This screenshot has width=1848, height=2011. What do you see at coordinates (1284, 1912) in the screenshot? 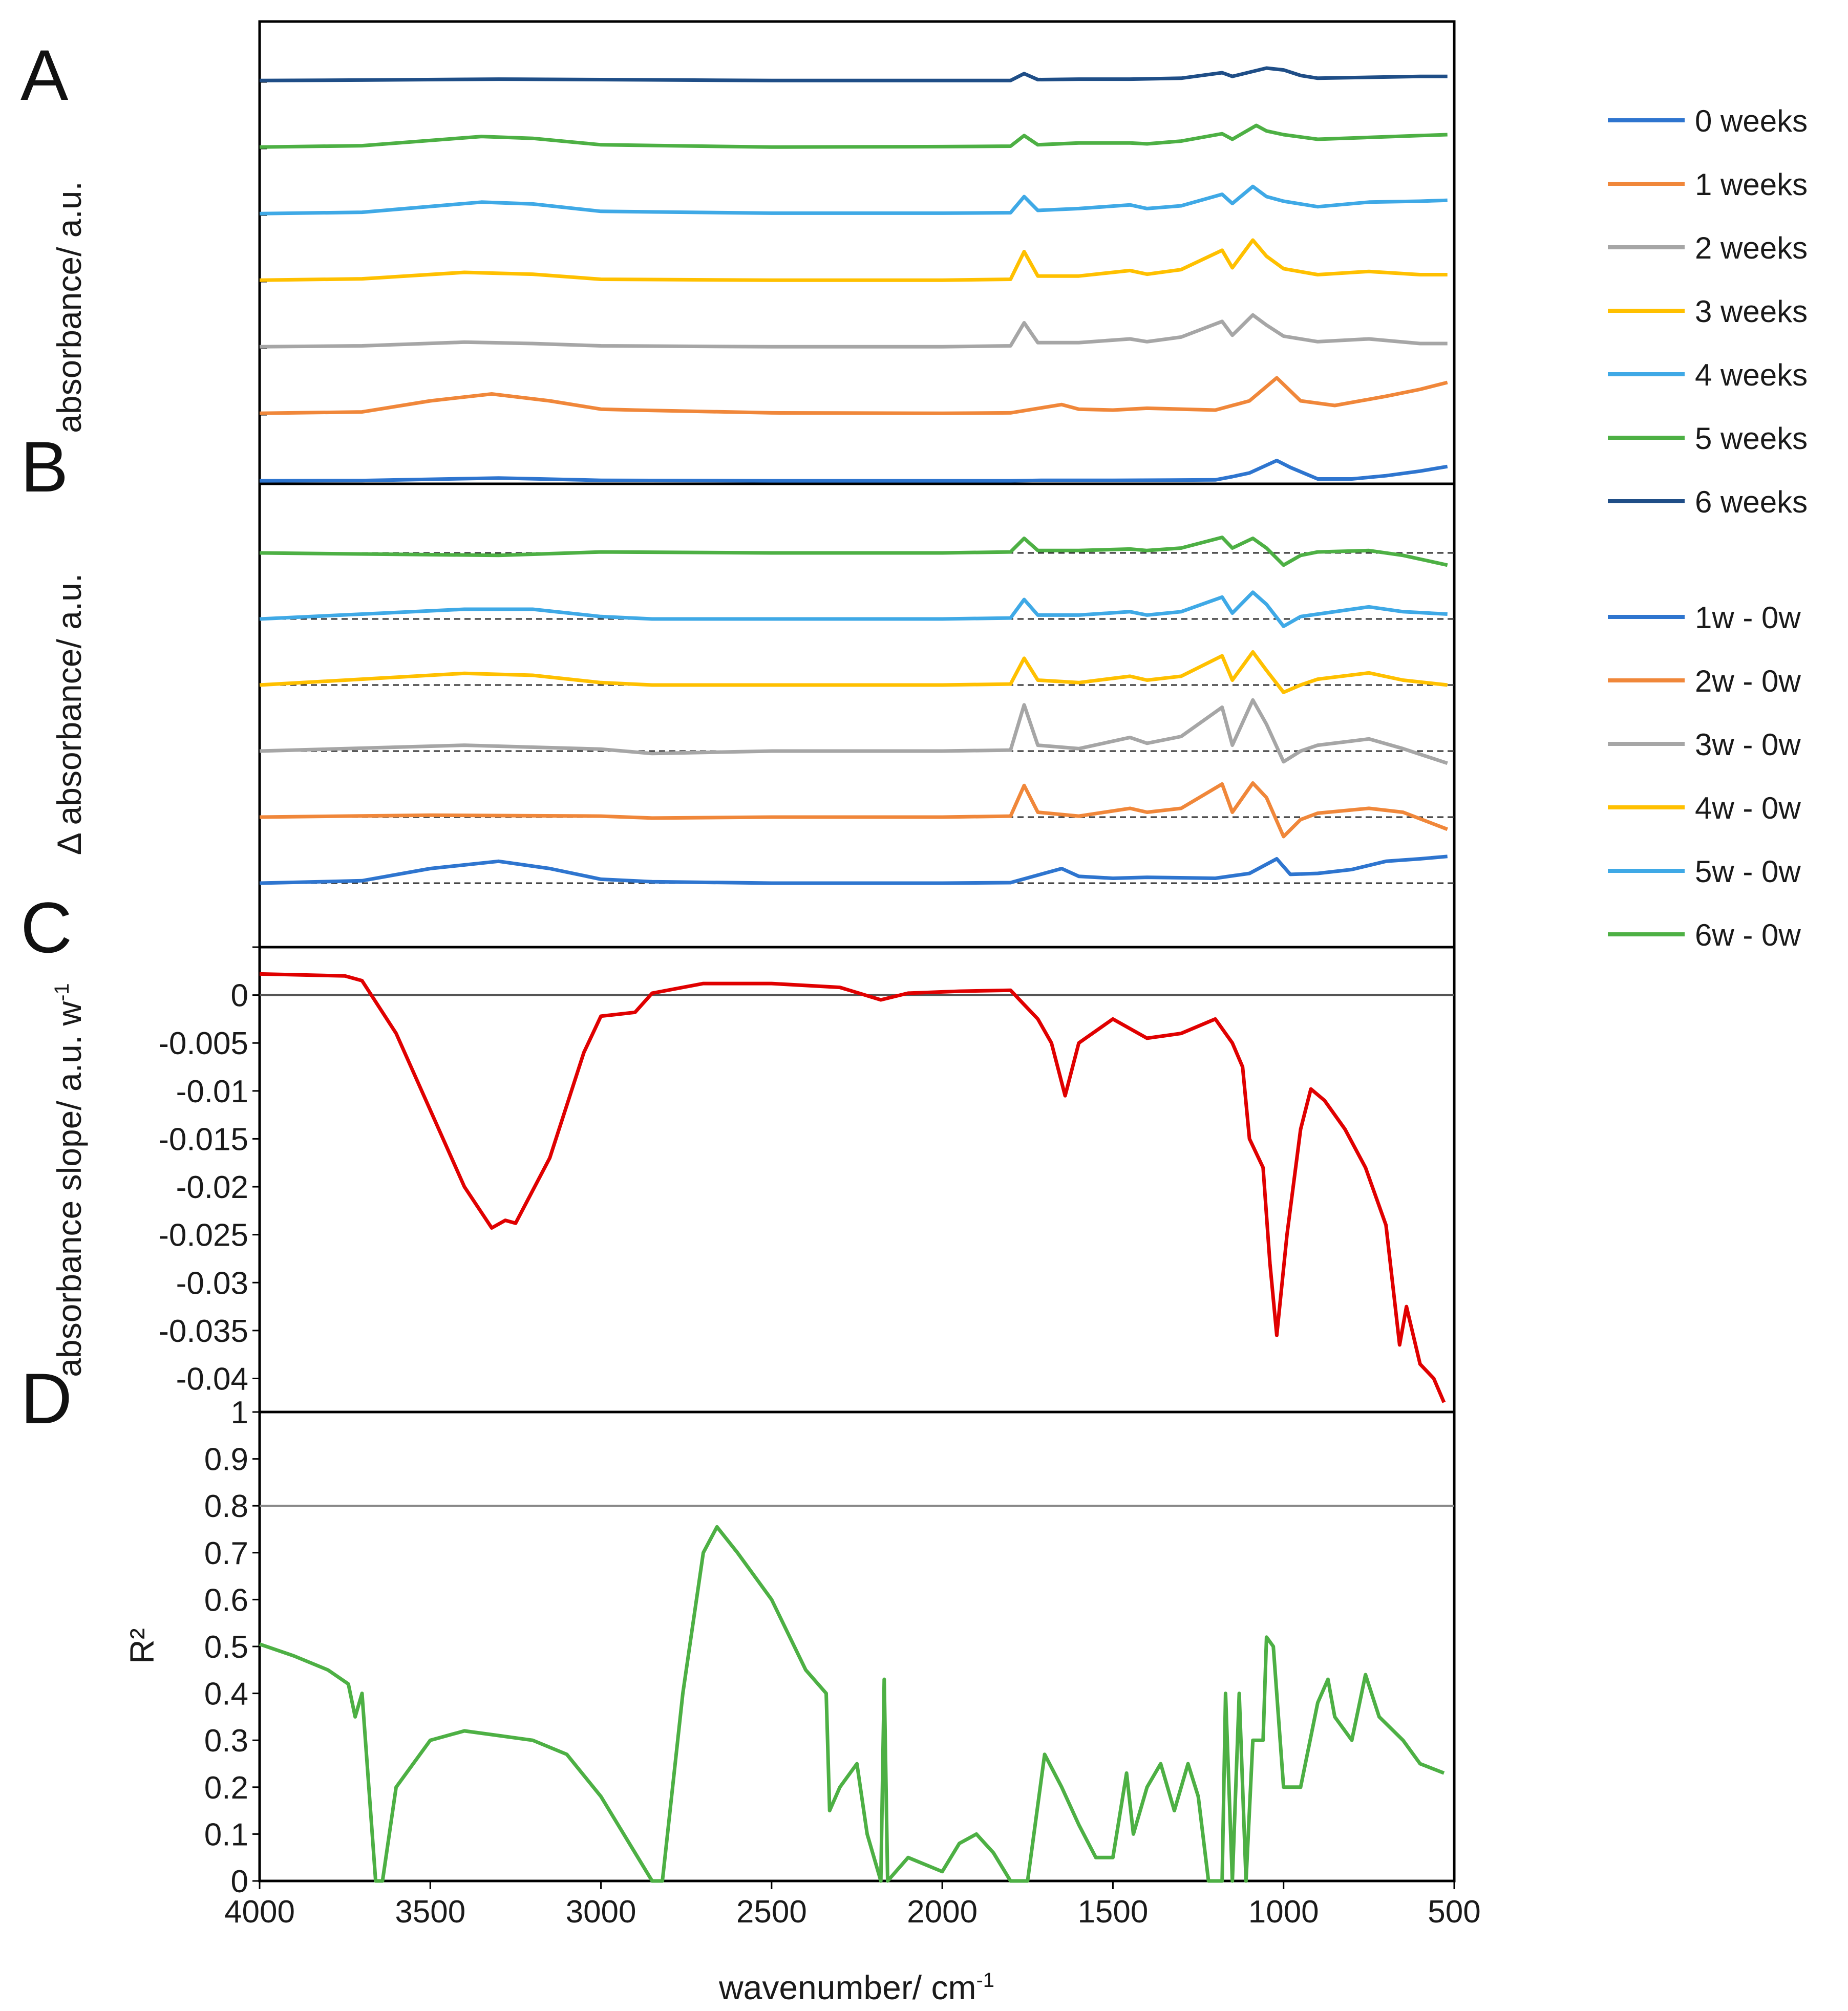
I see `x-tick-label: 1000` at bounding box center [1284, 1912].